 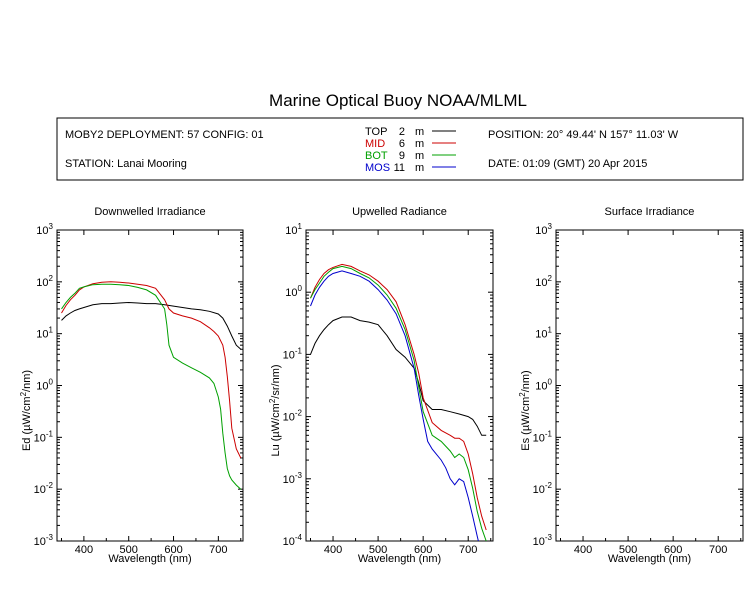 I want to click on legend-entry-mid: MID 6 m, so click(x=410, y=144).